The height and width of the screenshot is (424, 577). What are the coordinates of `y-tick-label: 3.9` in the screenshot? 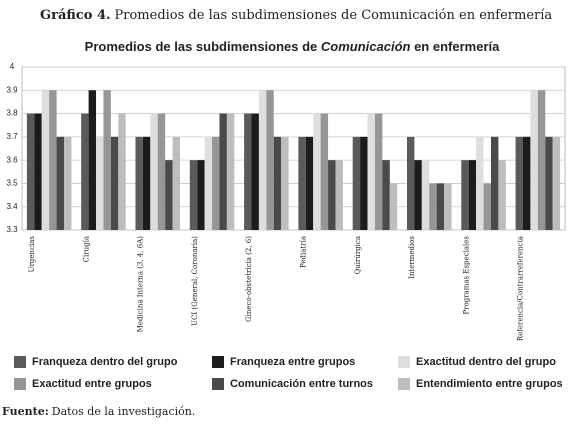 It's located at (12, 89).